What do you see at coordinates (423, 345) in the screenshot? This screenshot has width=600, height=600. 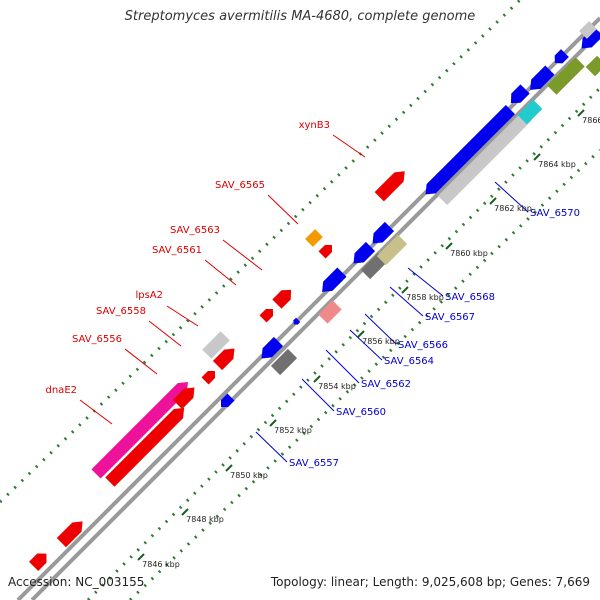 I see `gene-label-reverse: SAV_6566` at bounding box center [423, 345].